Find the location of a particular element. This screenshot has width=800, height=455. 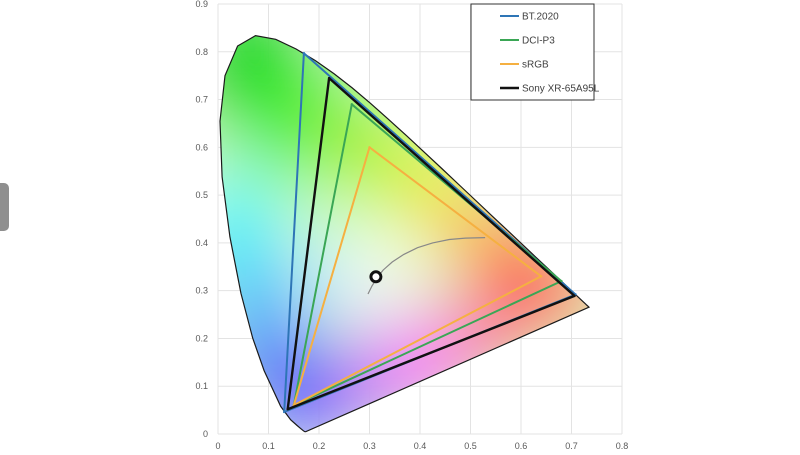

x-tick-label: 0.4 is located at coordinates (420, 446).